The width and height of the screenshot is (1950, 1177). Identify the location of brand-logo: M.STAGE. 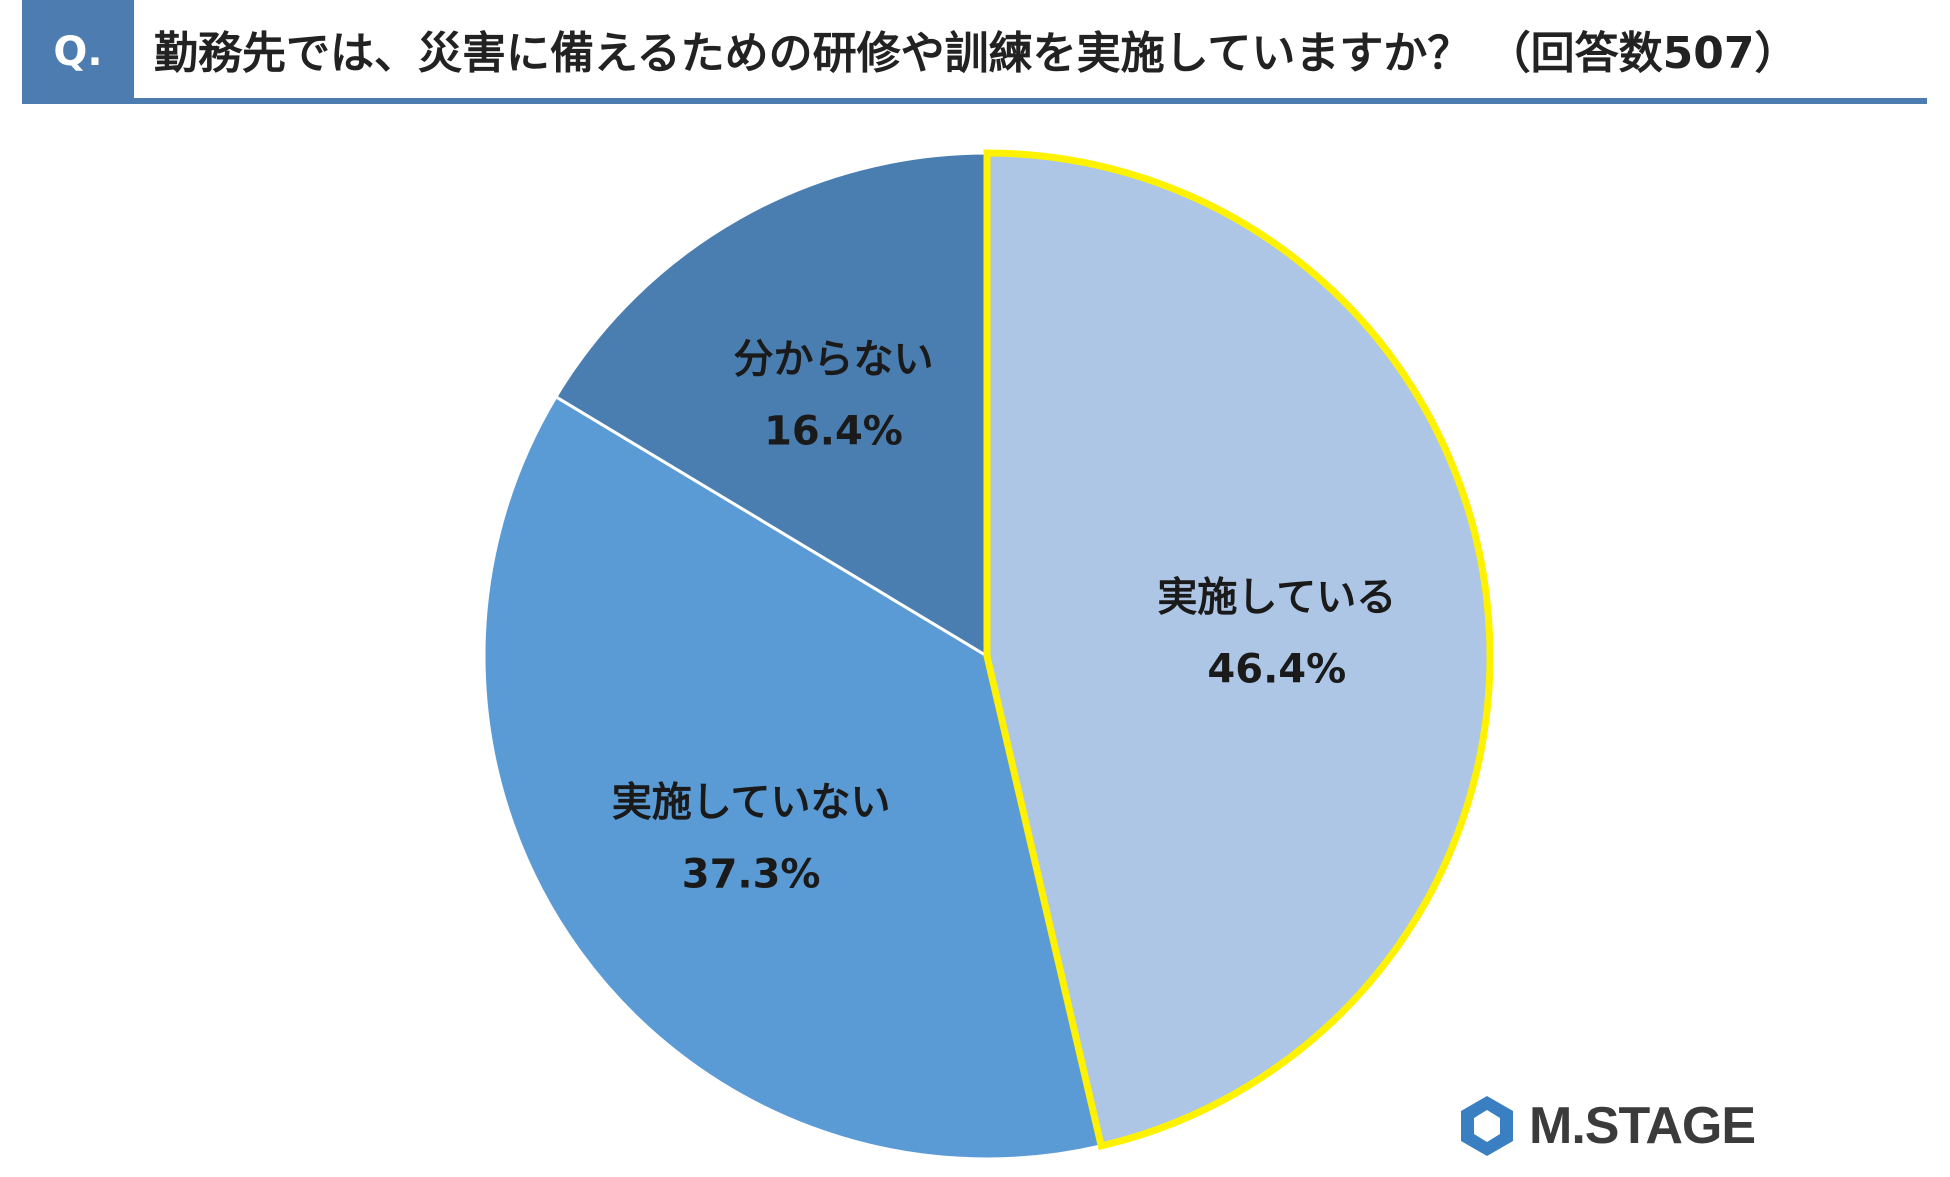
(1605, 1126).